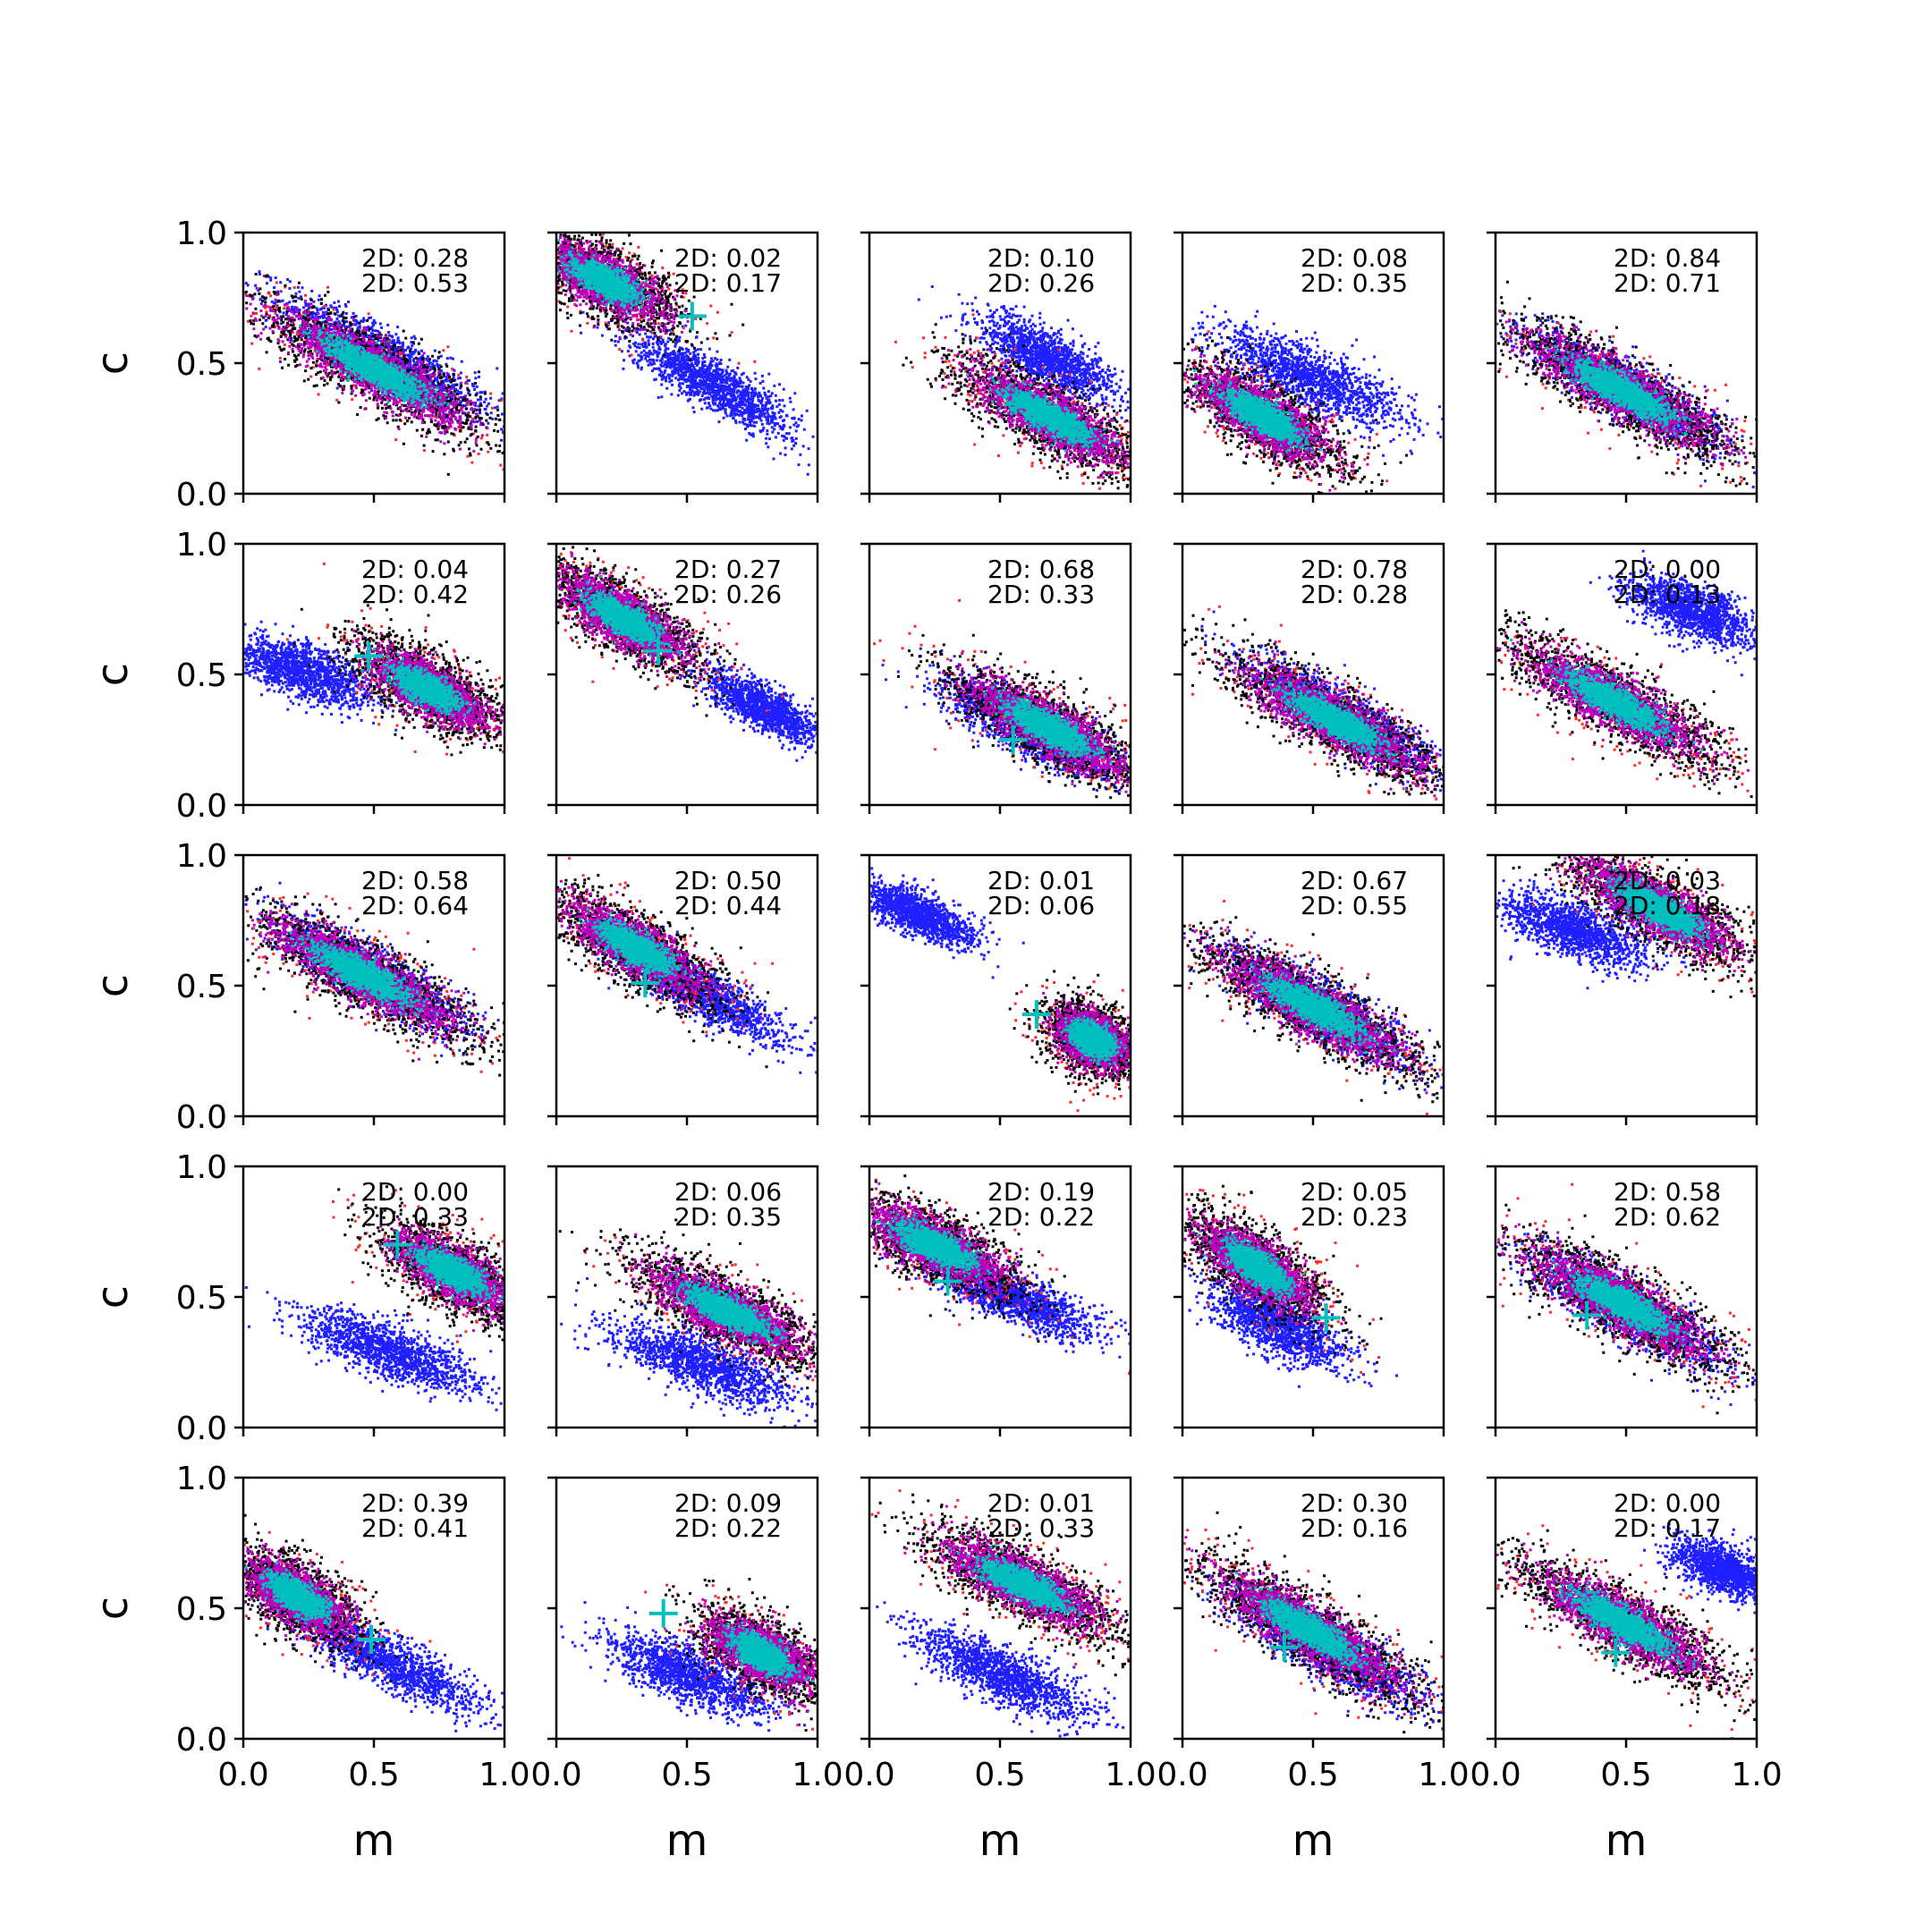 Image resolution: width=1932 pixels, height=1932 pixels. What do you see at coordinates (1667, 283) in the screenshot?
I see `stat-label-2: 2D: 0.71` at bounding box center [1667, 283].